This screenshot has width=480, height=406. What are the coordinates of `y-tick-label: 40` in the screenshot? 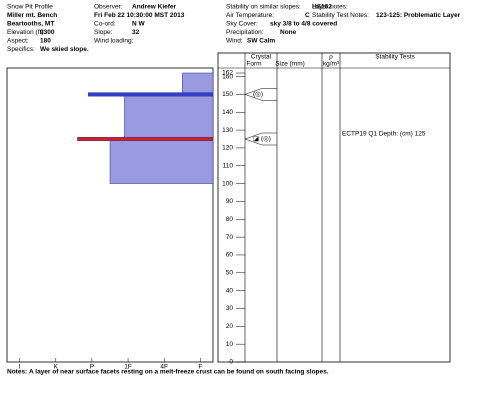 It's located at (230, 290).